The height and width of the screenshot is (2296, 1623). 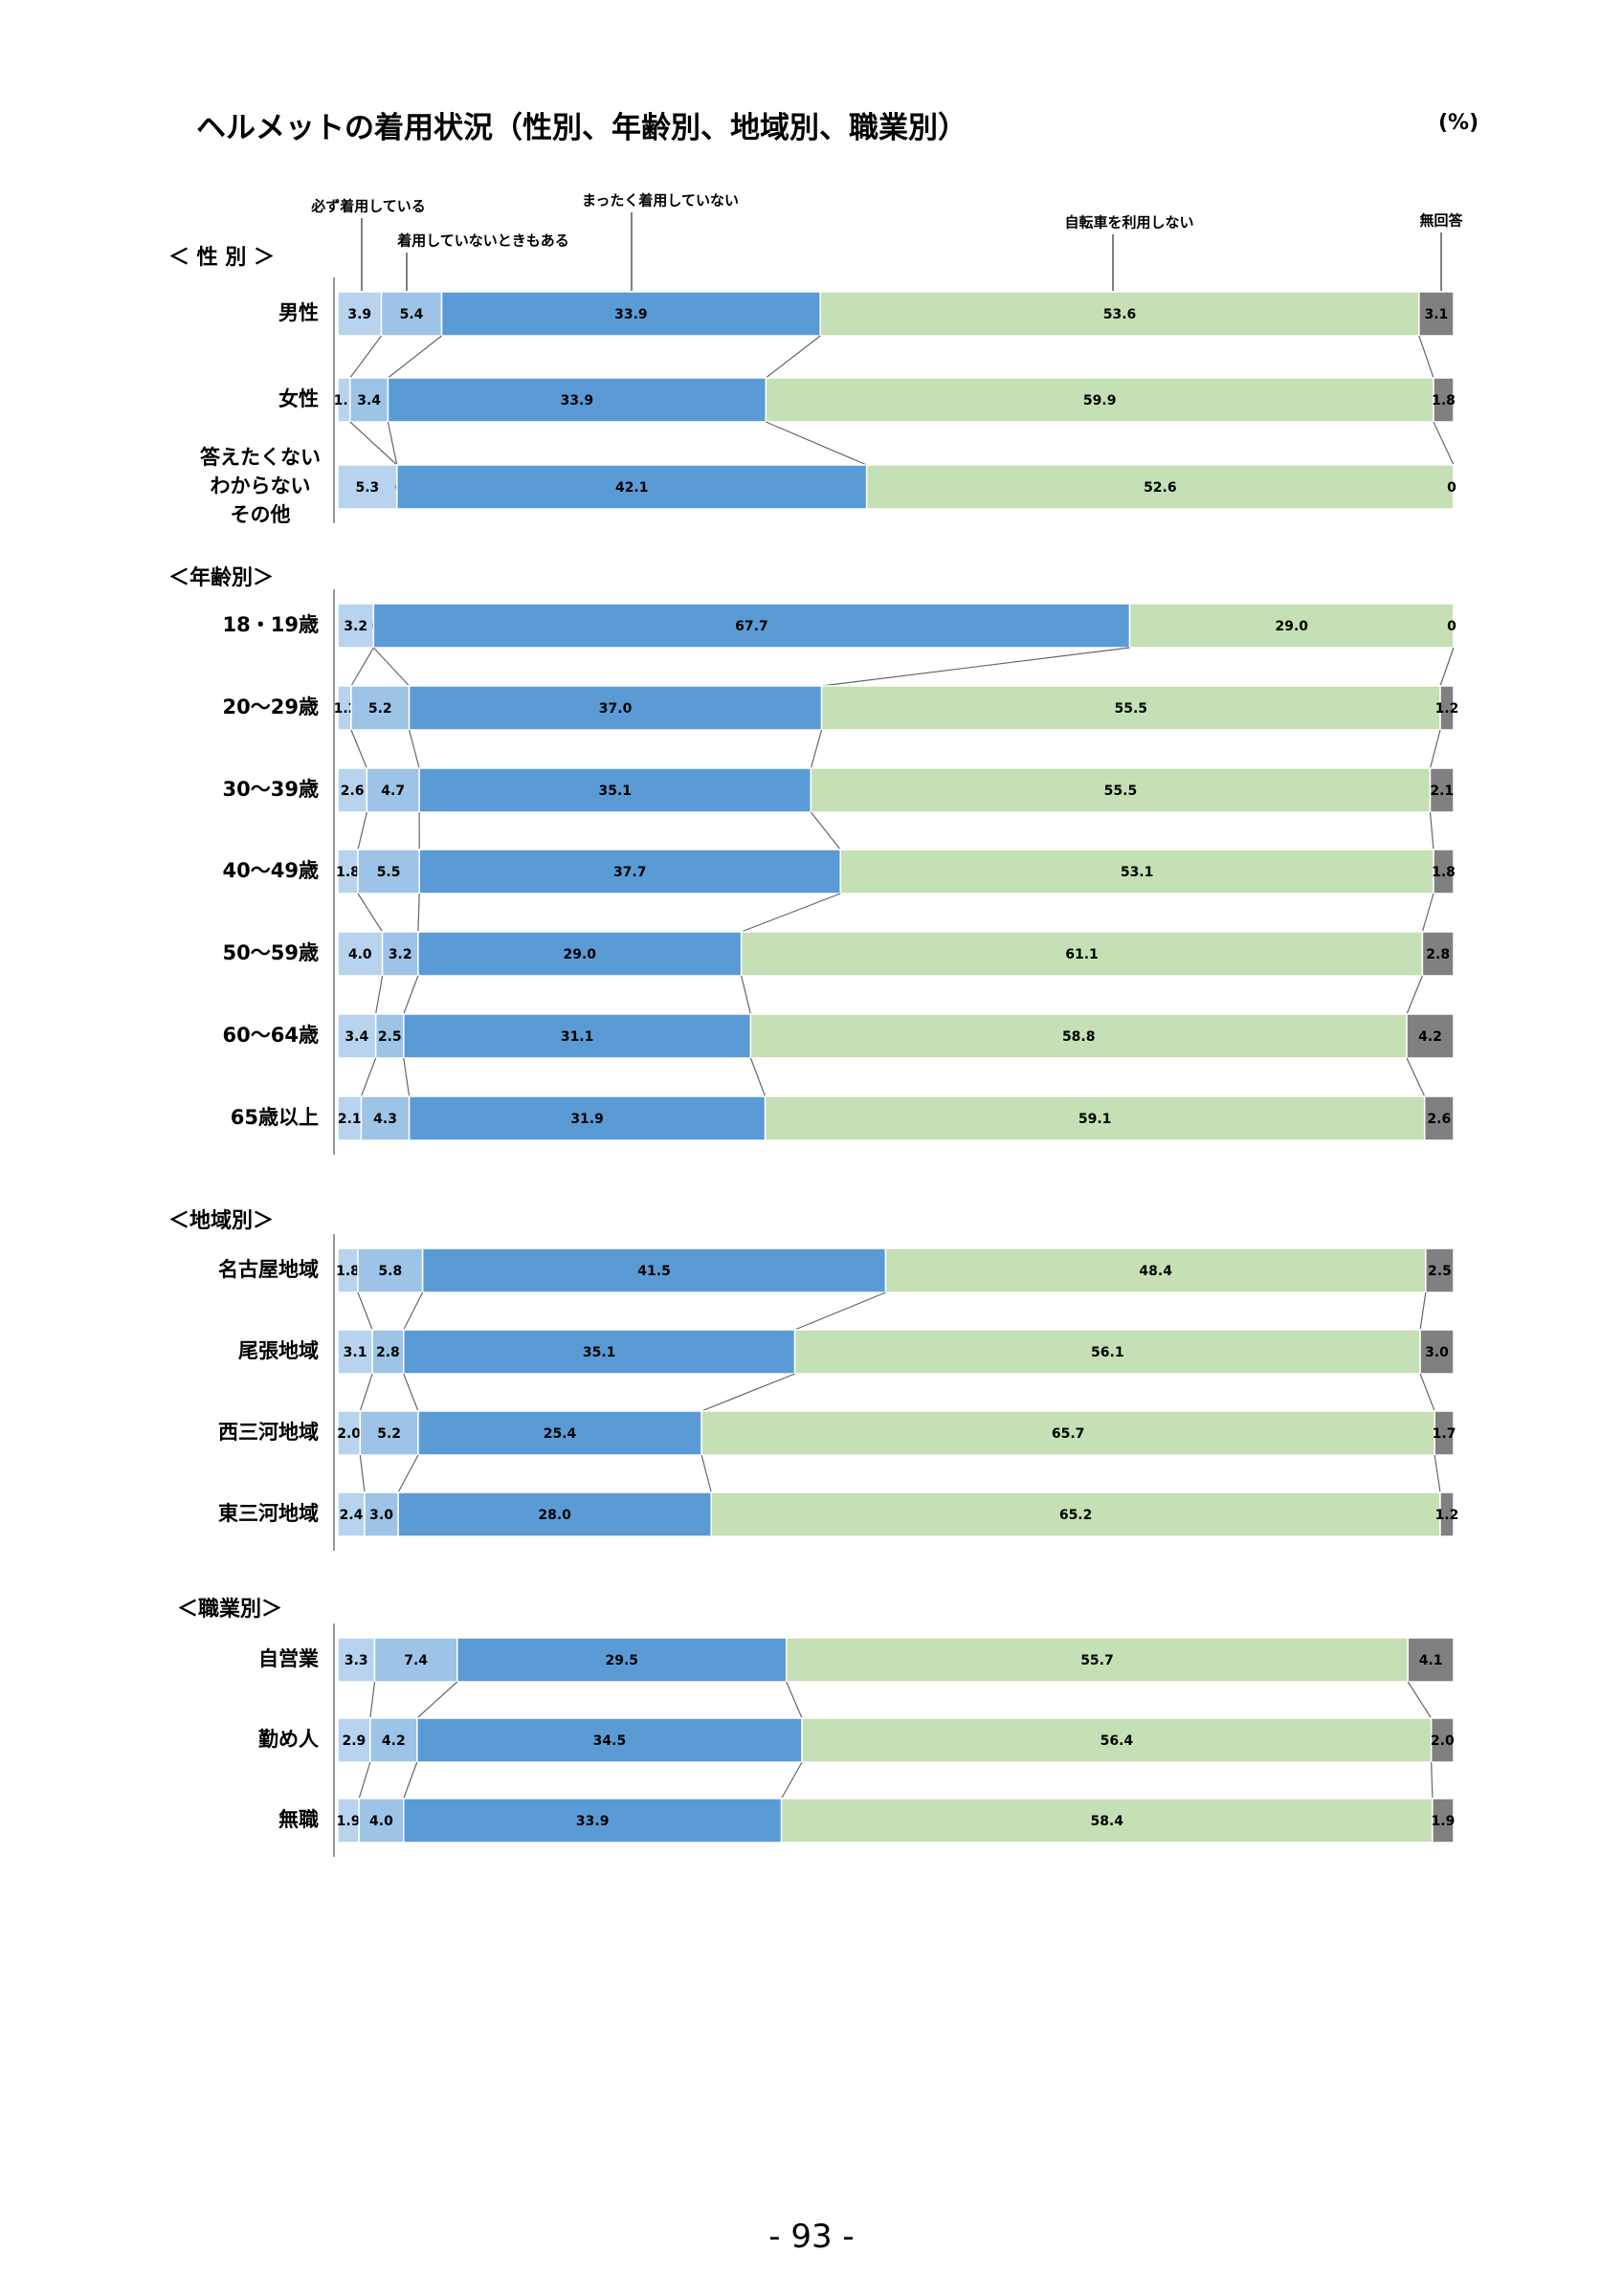 I want to click on data-label: 34.5, so click(x=610, y=1741).